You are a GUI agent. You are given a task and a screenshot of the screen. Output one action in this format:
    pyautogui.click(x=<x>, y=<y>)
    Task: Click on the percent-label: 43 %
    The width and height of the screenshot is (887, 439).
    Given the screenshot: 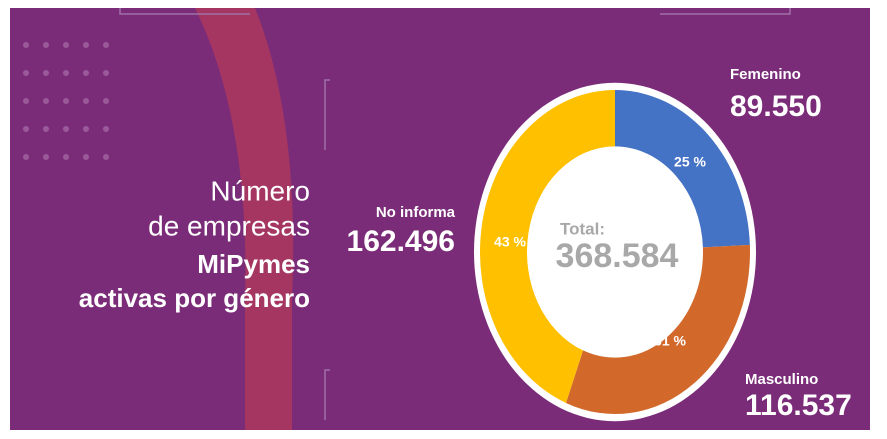 What is the action you would take?
    pyautogui.click(x=510, y=242)
    